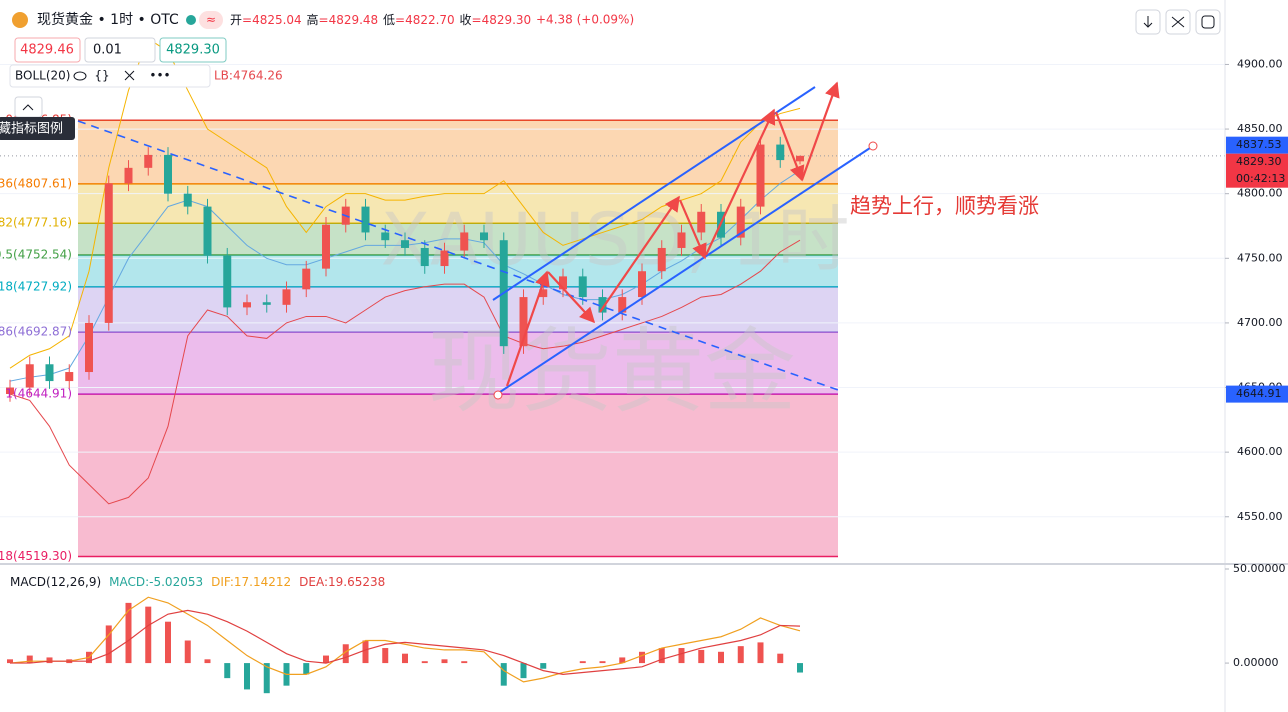 This screenshot has width=1288, height=712. I want to click on boll-lower: LB:4764.26, so click(248, 76).